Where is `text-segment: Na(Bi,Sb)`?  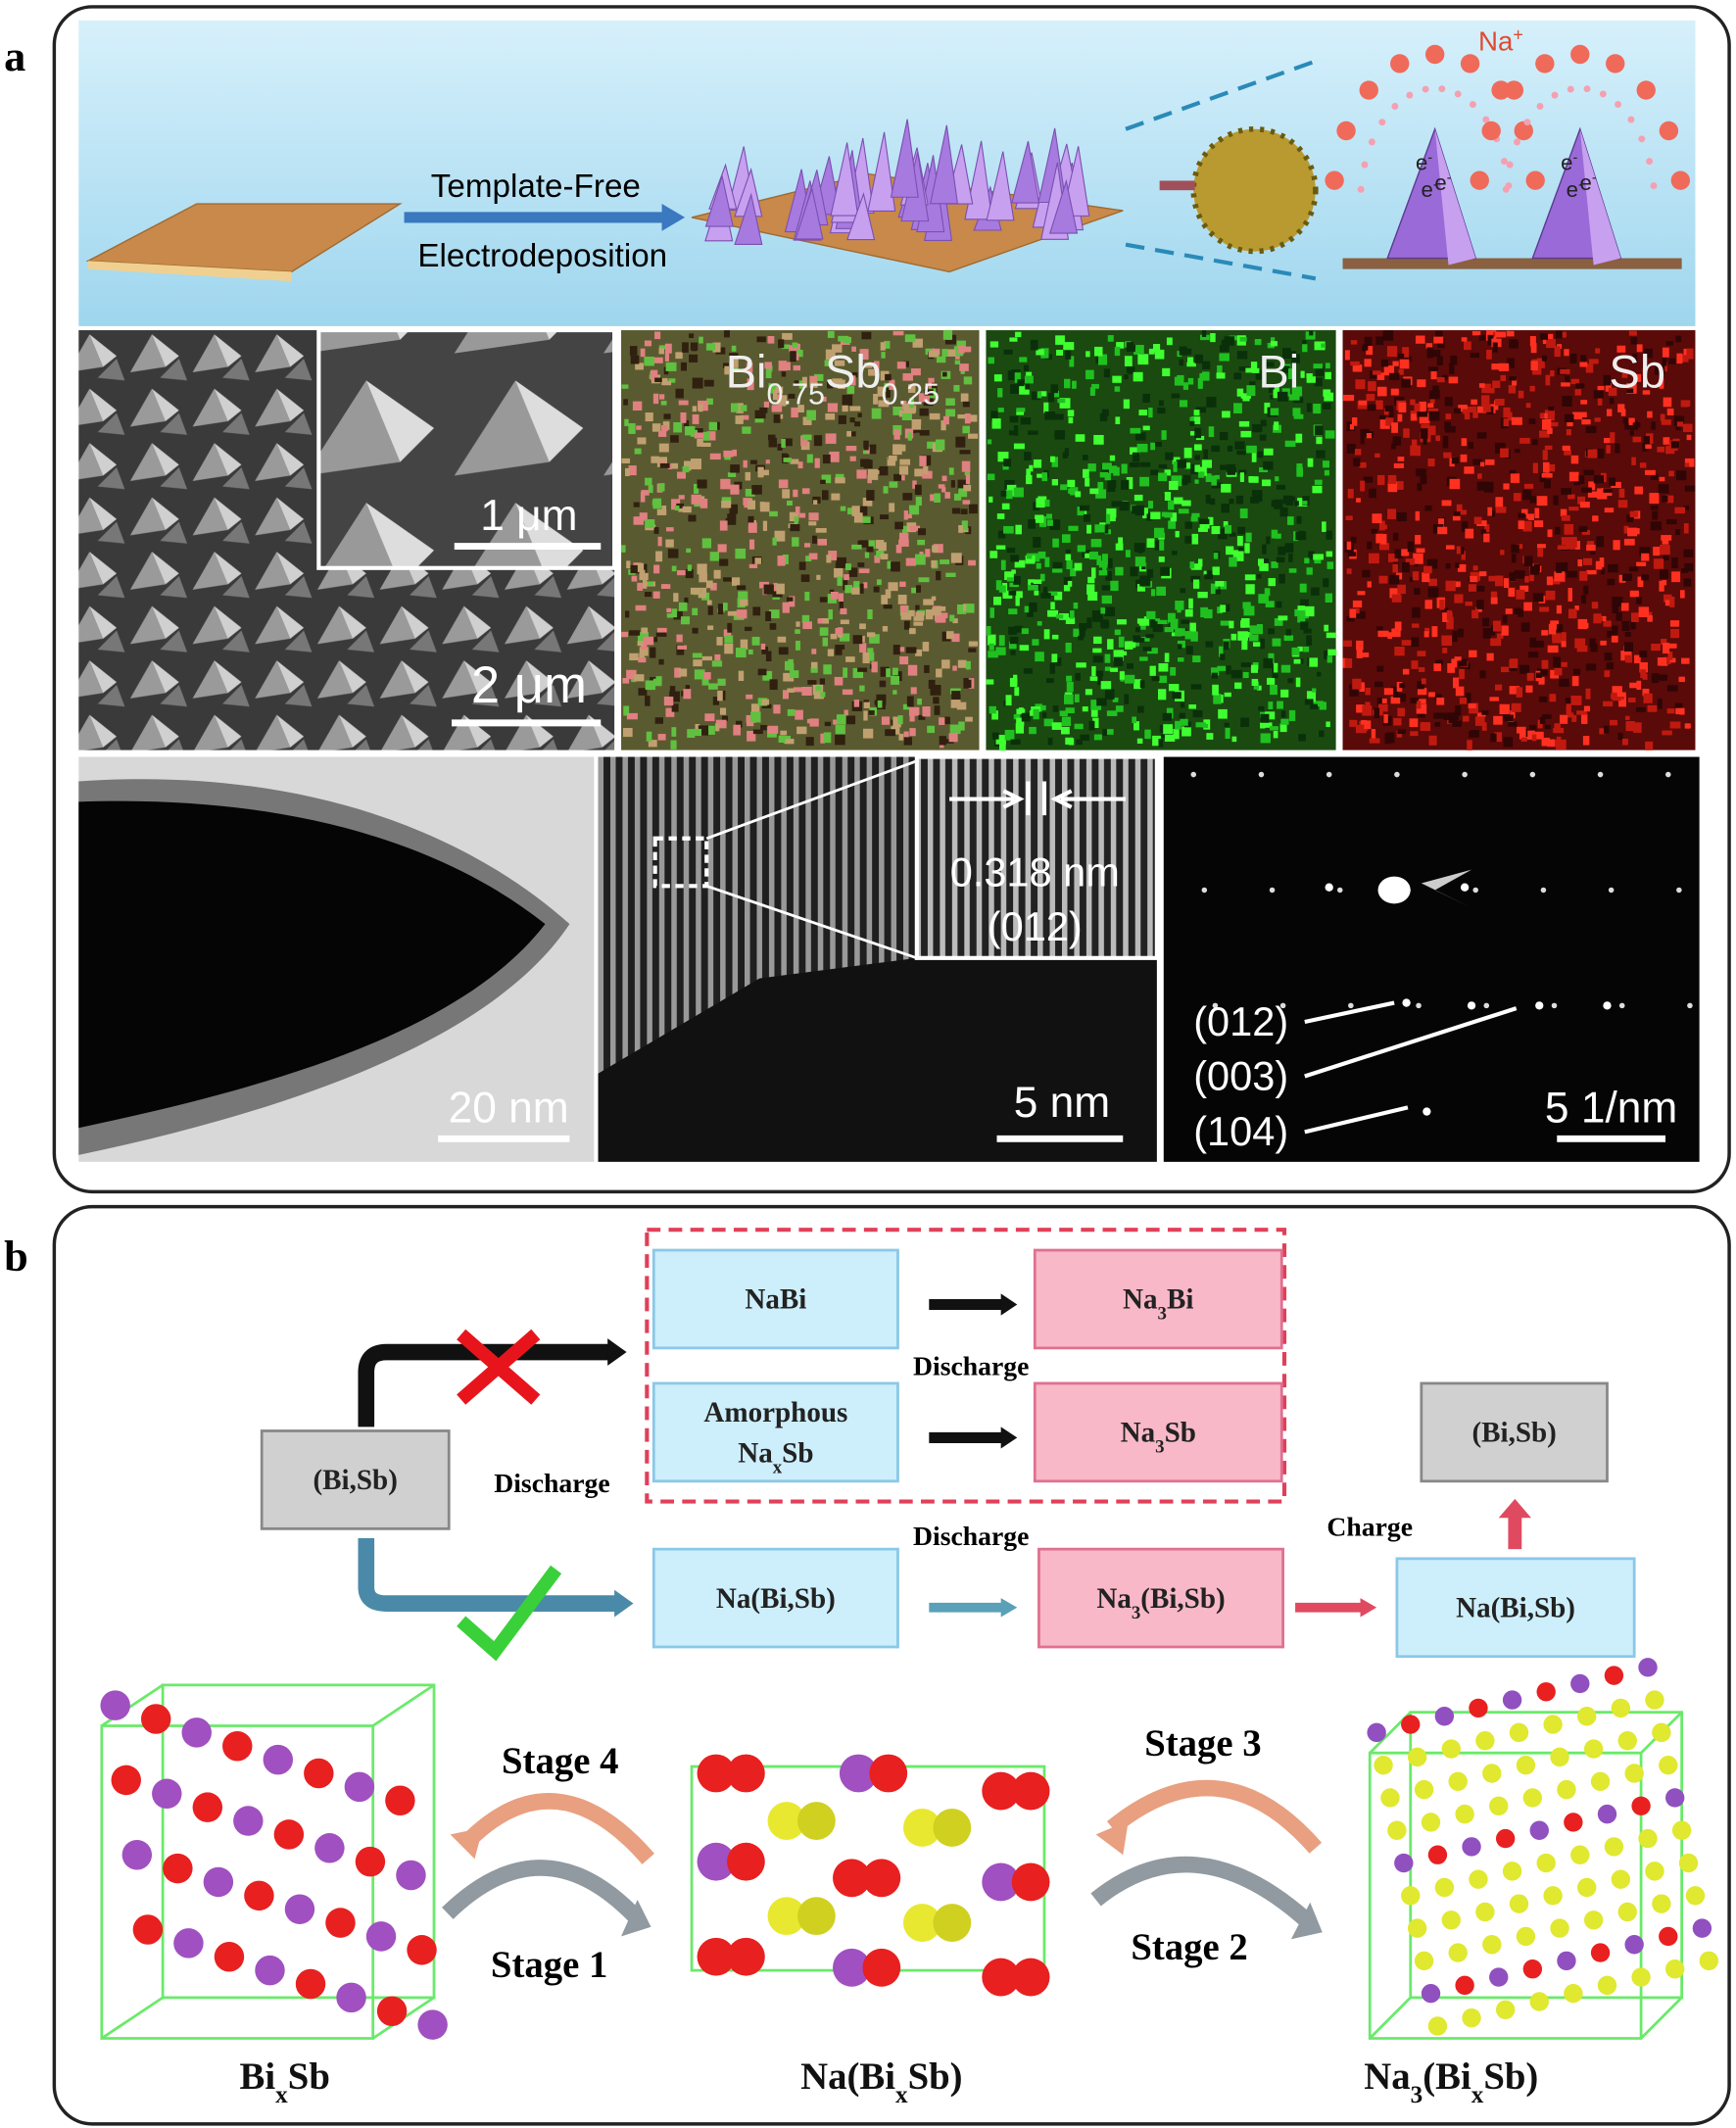
text-segment: Na(Bi,Sb) is located at coordinates (776, 1599).